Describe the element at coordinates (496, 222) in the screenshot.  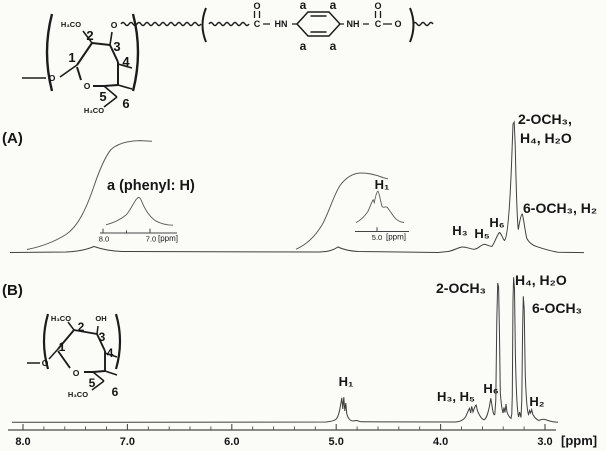
I see `peak-label-h6-a: H₆` at that location.